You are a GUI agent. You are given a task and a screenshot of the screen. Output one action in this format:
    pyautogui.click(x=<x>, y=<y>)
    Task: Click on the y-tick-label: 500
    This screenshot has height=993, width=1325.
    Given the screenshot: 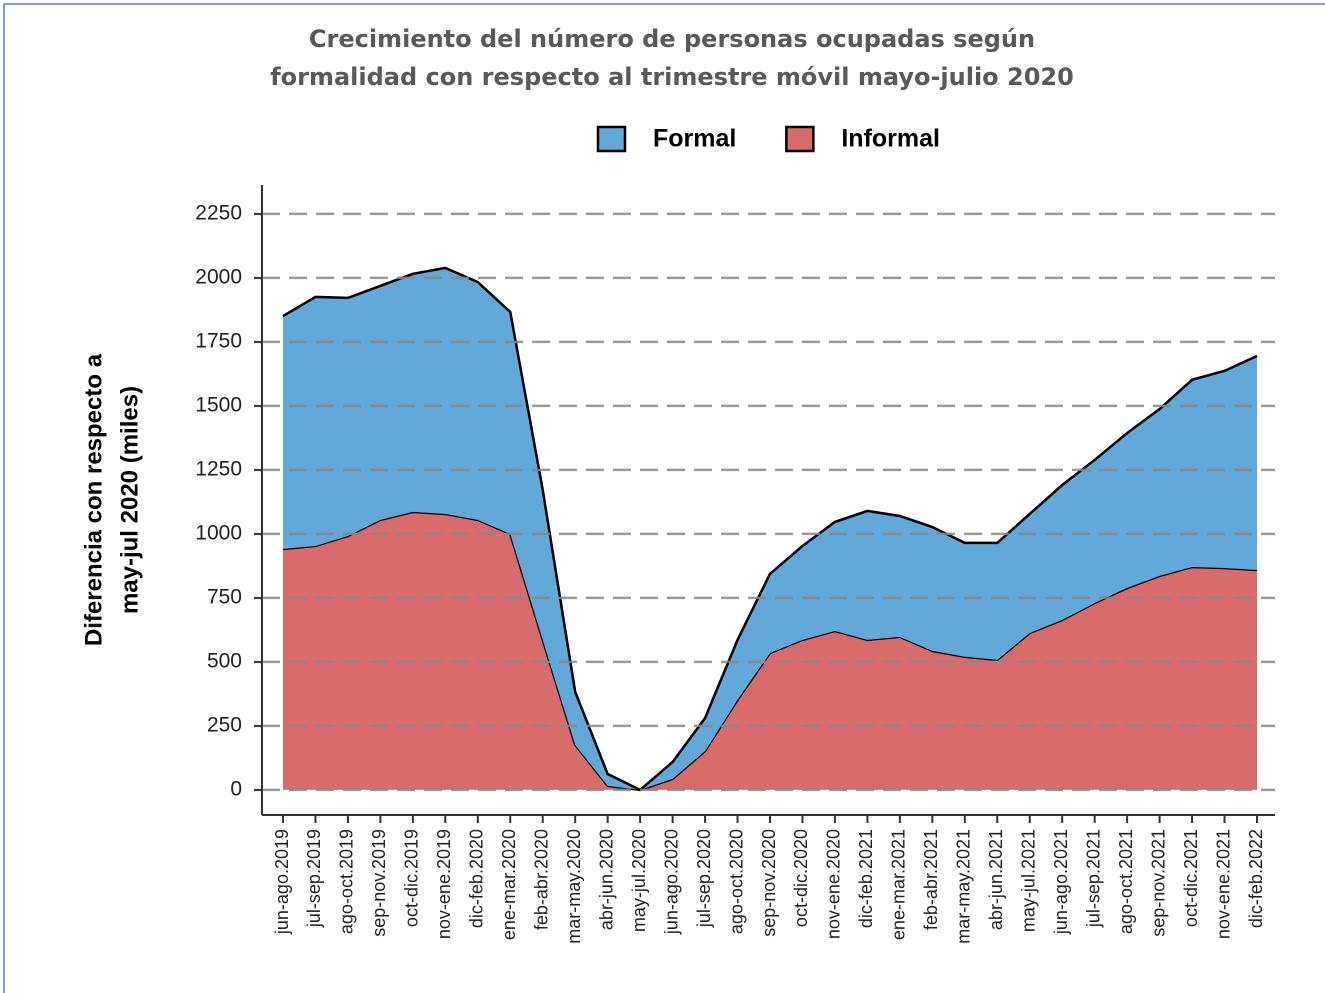 What is the action you would take?
    pyautogui.click(x=224, y=660)
    